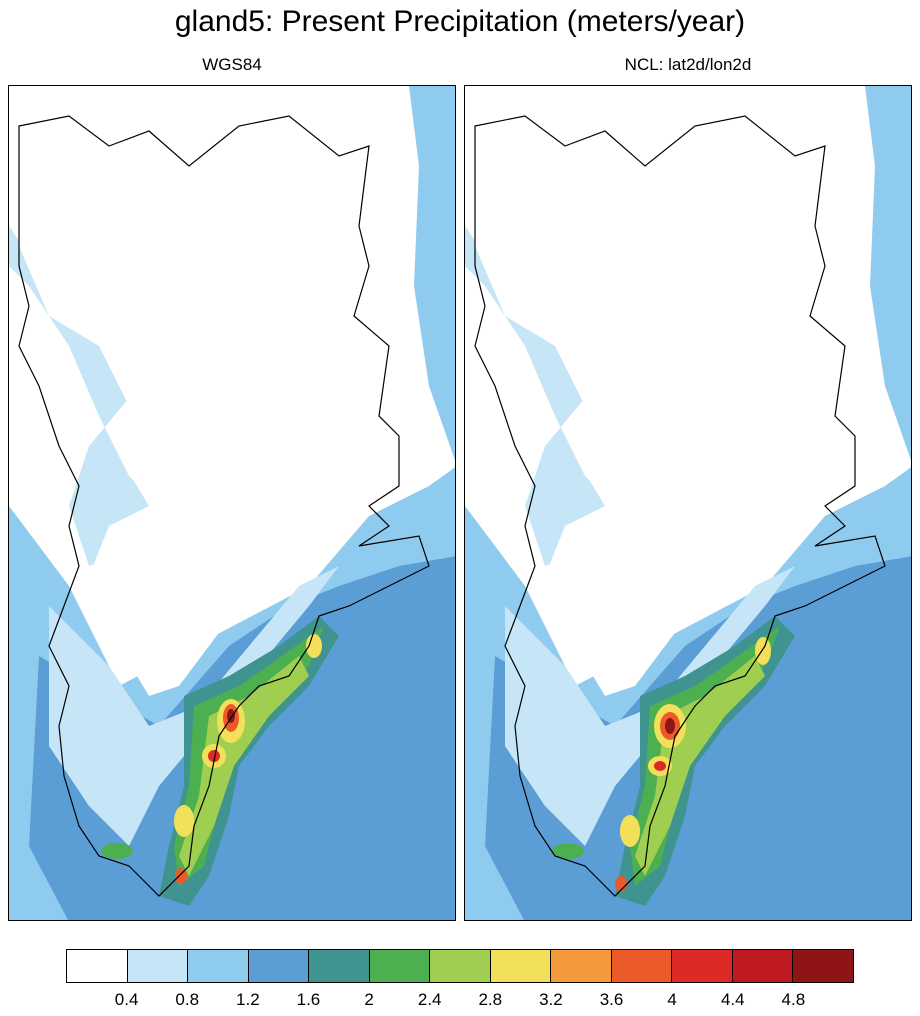 This screenshot has height=1016, width=920. What do you see at coordinates (187, 999) in the screenshot?
I see `colorbar-tick-label: 0.8` at bounding box center [187, 999].